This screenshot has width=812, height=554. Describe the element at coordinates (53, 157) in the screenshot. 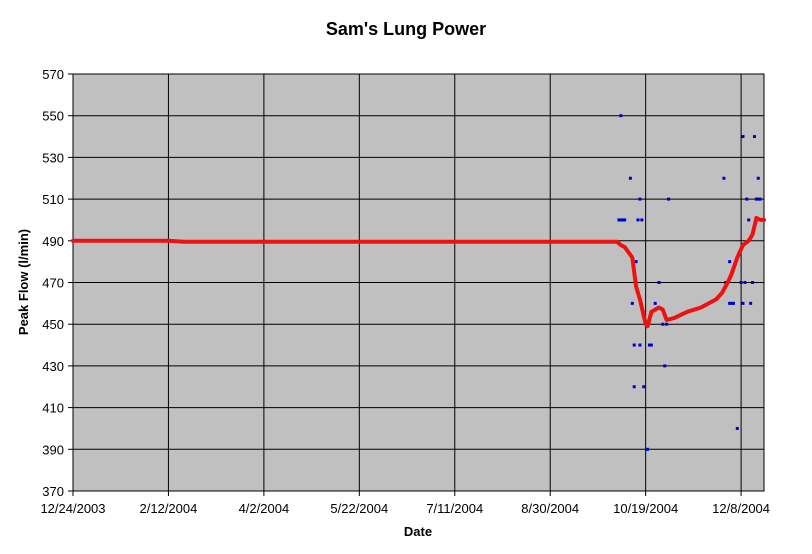

I see `y-tick-label: 530` at that location.